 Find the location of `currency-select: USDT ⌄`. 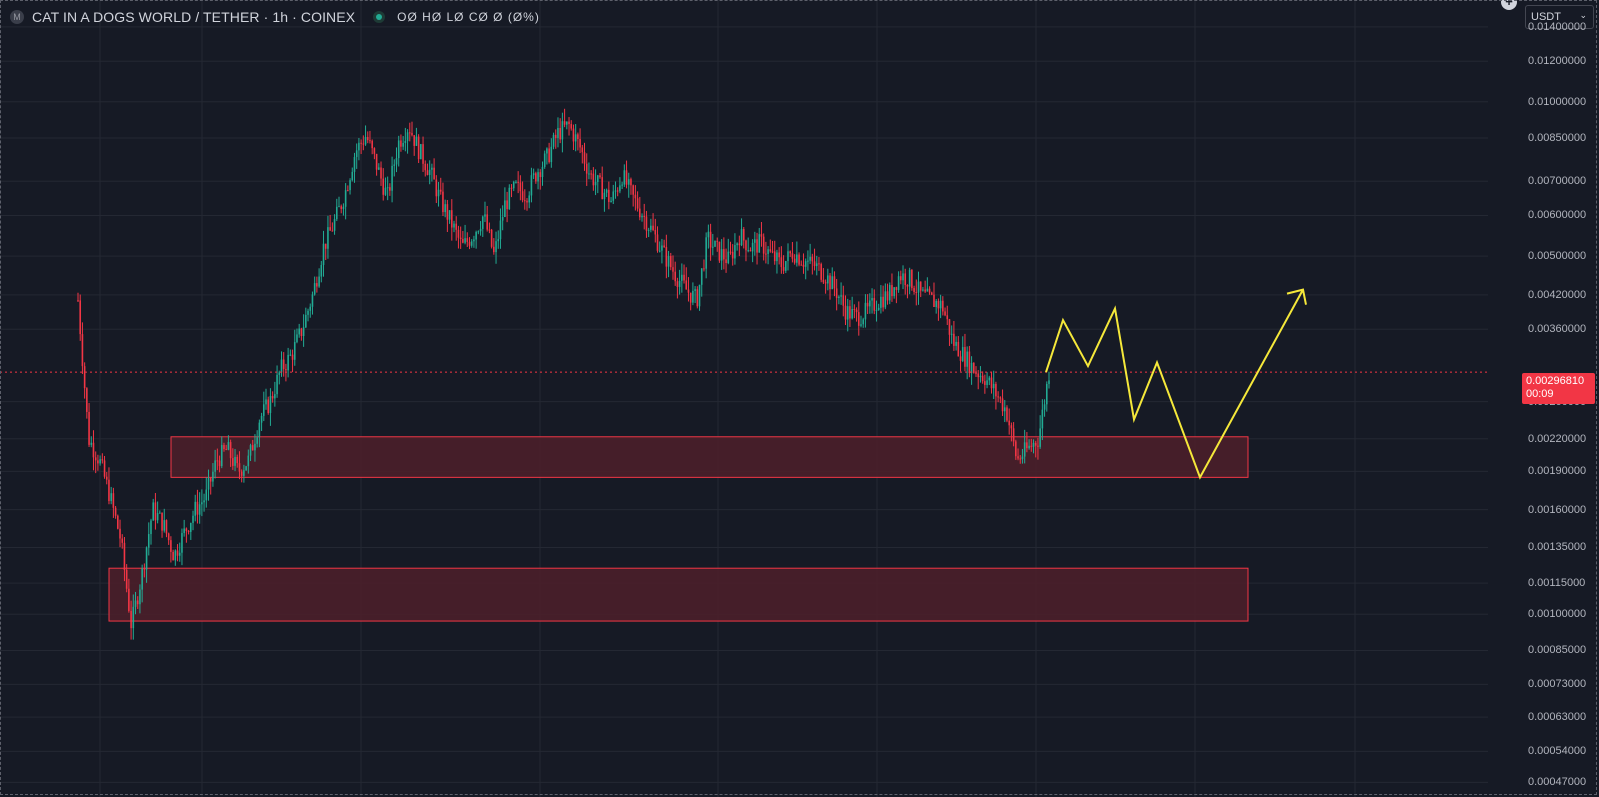

currency-select: USDT ⌄ is located at coordinates (1559, 17).